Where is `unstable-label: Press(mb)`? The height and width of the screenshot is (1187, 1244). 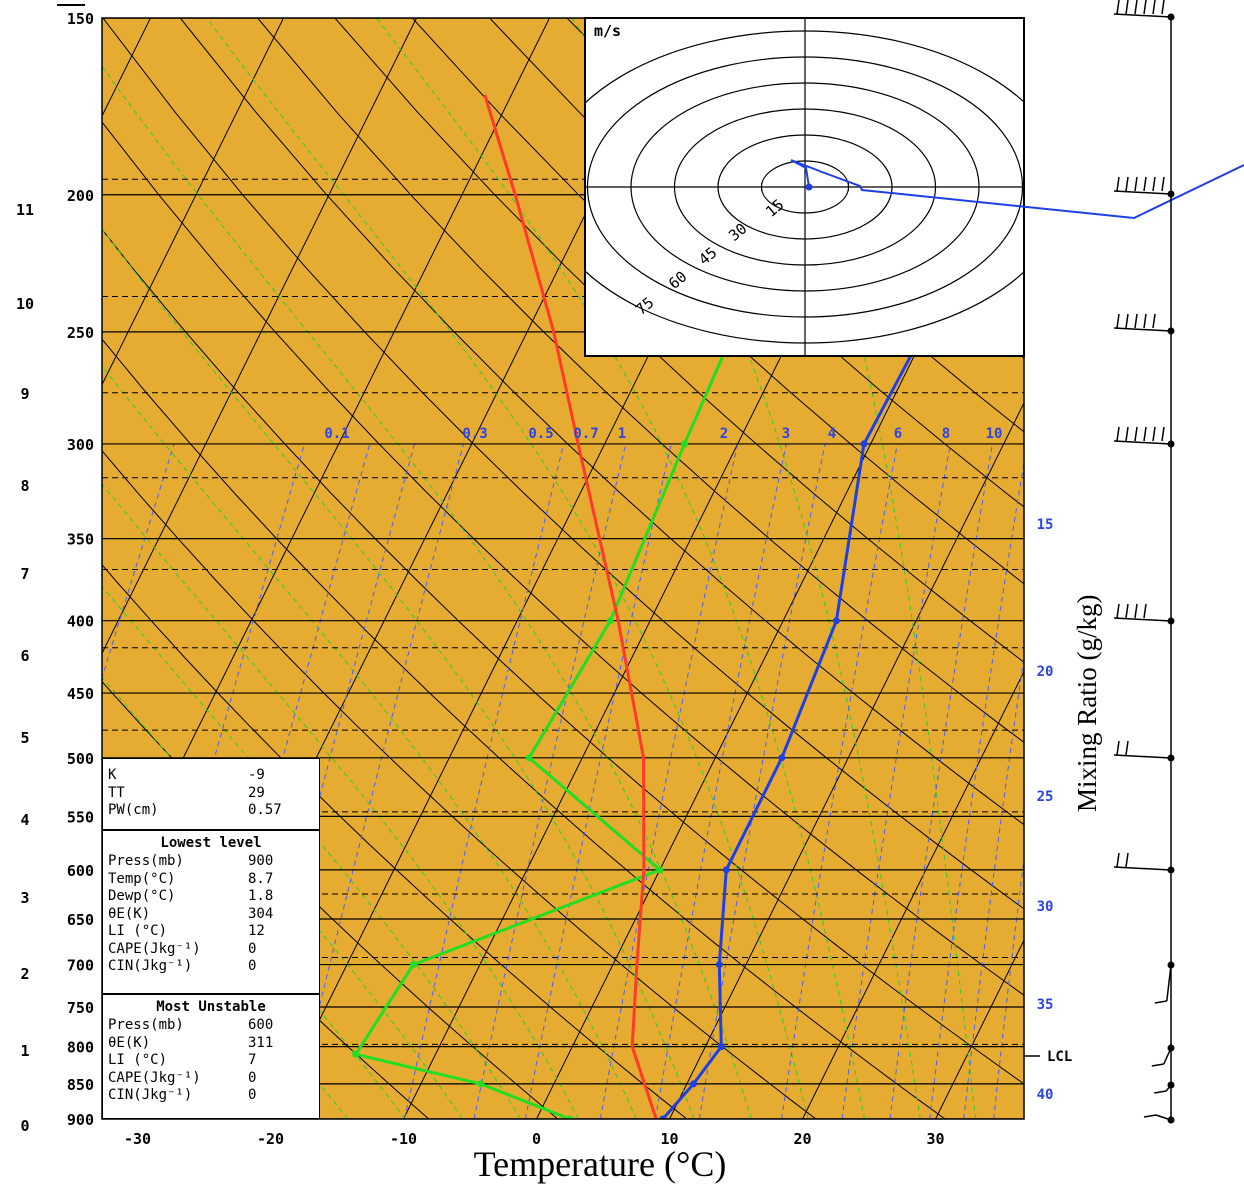
unstable-label: Press(mb) is located at coordinates (146, 1025).